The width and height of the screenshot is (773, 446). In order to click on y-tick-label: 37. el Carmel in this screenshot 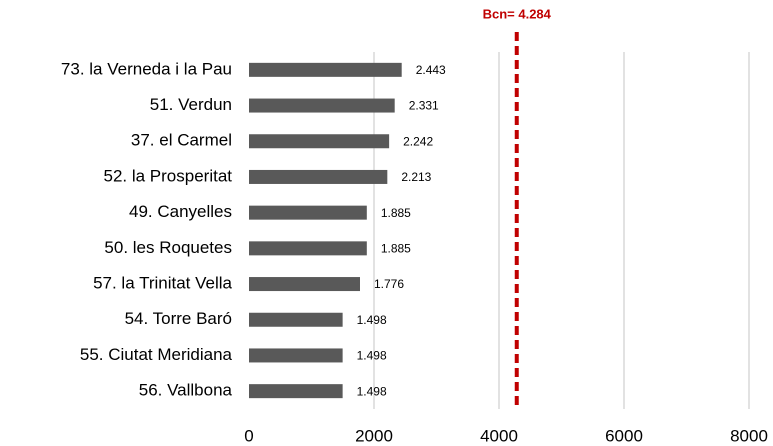, I will do `click(181, 140)`.